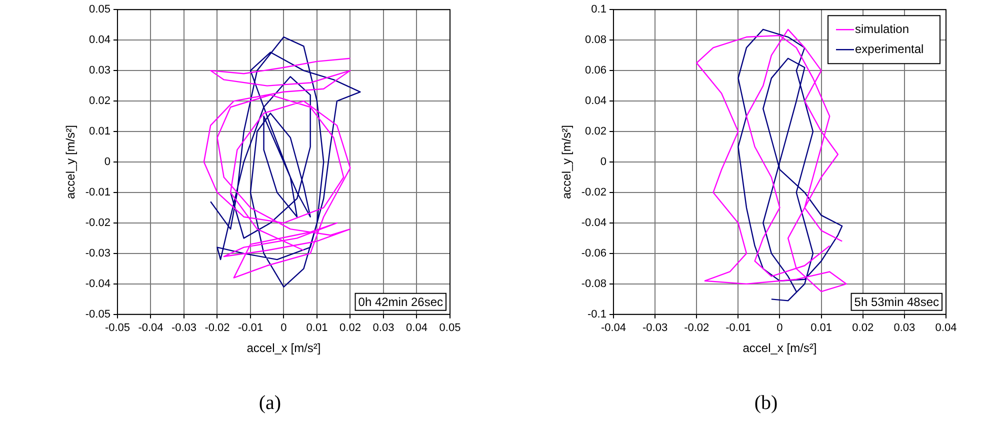 The height and width of the screenshot is (439, 992). Describe the element at coordinates (99, 10) in the screenshot. I see `y-tick-label: 0.05` at that location.